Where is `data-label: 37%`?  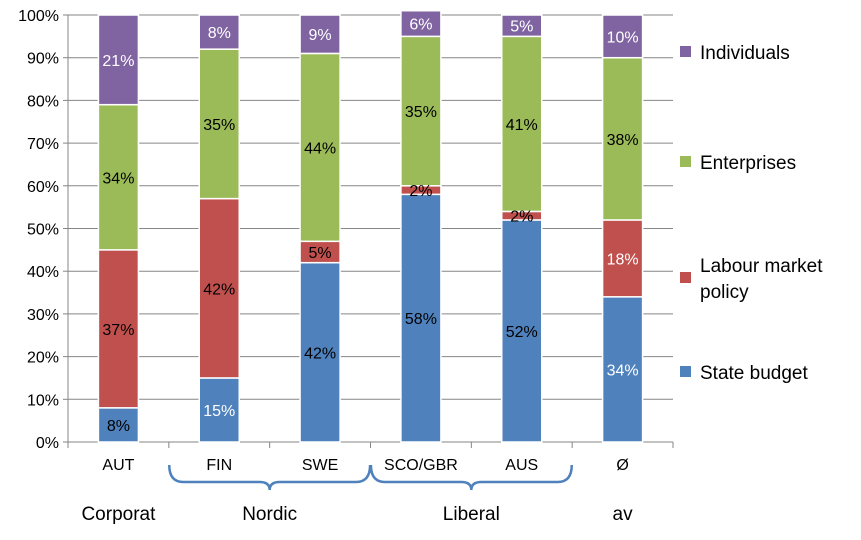
data-label: 37% is located at coordinates (118, 330).